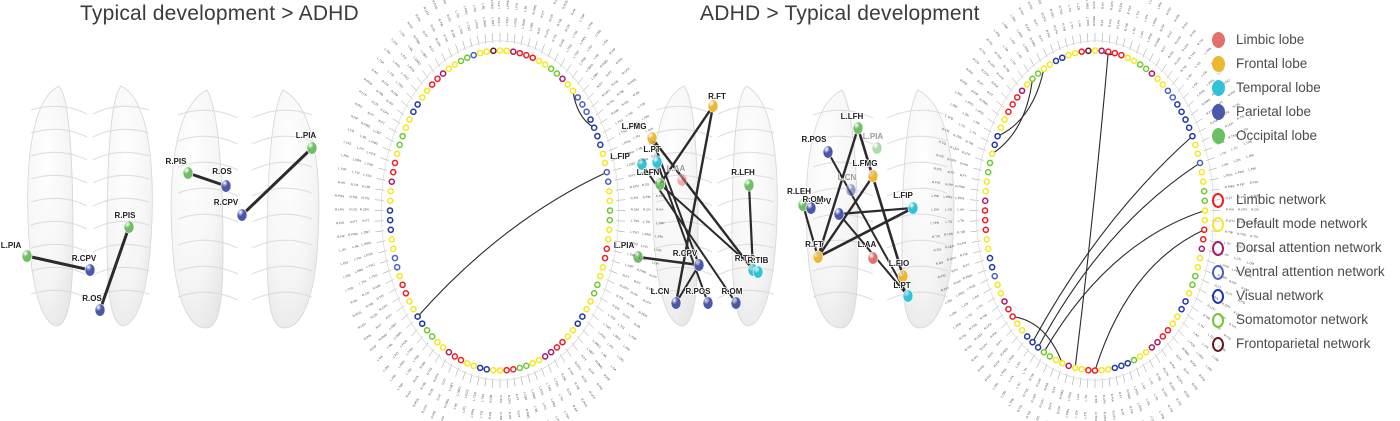 The width and height of the screenshot is (1400, 421). What do you see at coordinates (1306, 296) in the screenshot?
I see `legend-row: Visual network` at bounding box center [1306, 296].